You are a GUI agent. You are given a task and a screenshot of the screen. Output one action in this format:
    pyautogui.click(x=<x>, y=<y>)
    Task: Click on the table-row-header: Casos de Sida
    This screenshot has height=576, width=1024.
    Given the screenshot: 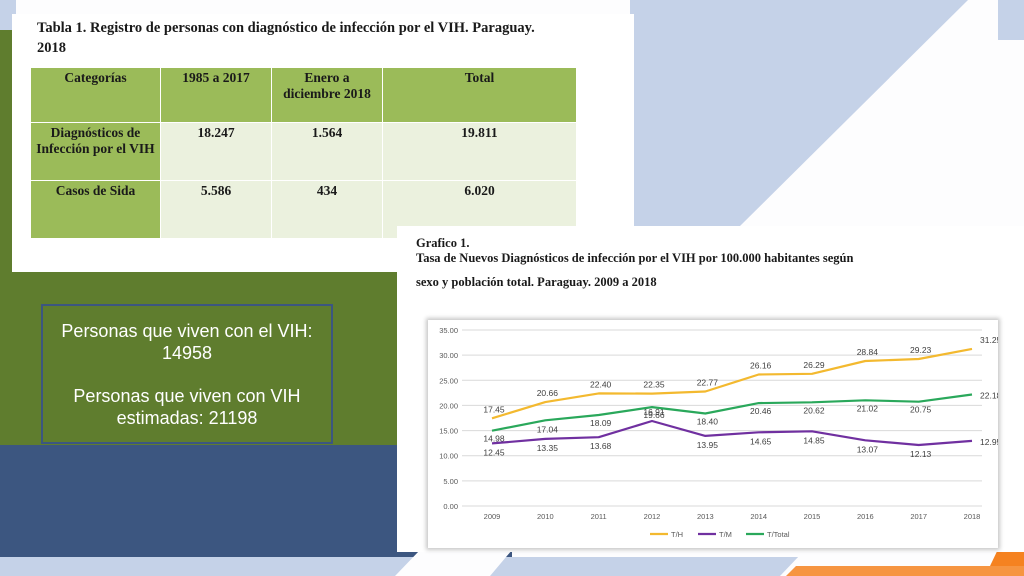 What is the action you would take?
    pyautogui.click(x=95, y=209)
    